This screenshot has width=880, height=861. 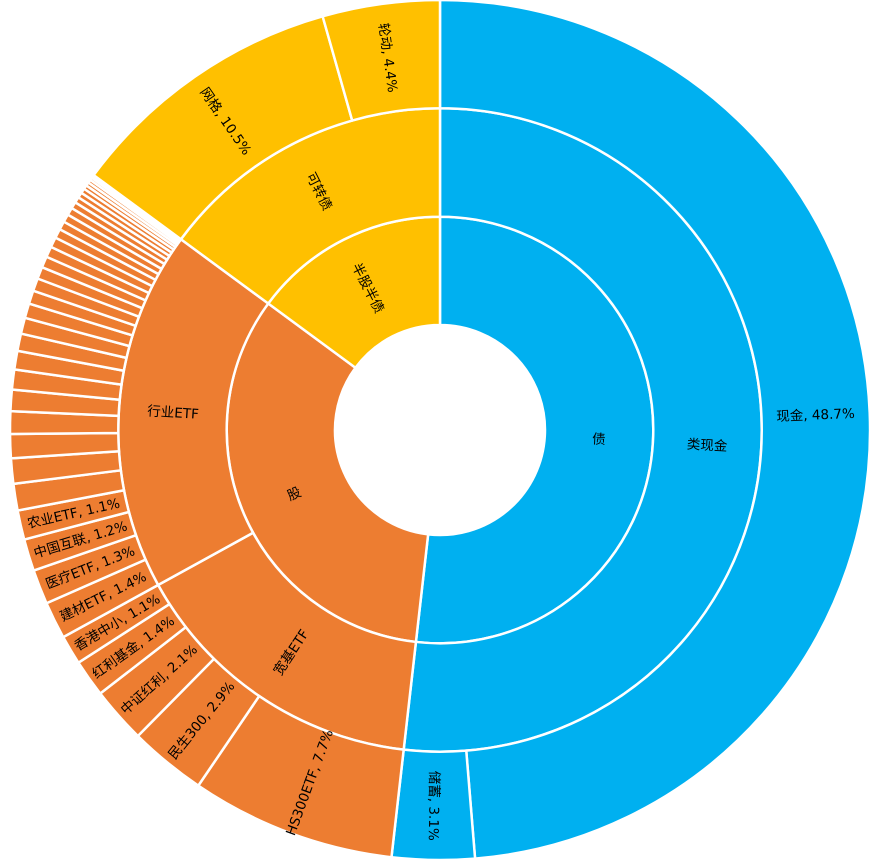 I want to click on sunburst-slice-rotation, so click(x=381, y=61).